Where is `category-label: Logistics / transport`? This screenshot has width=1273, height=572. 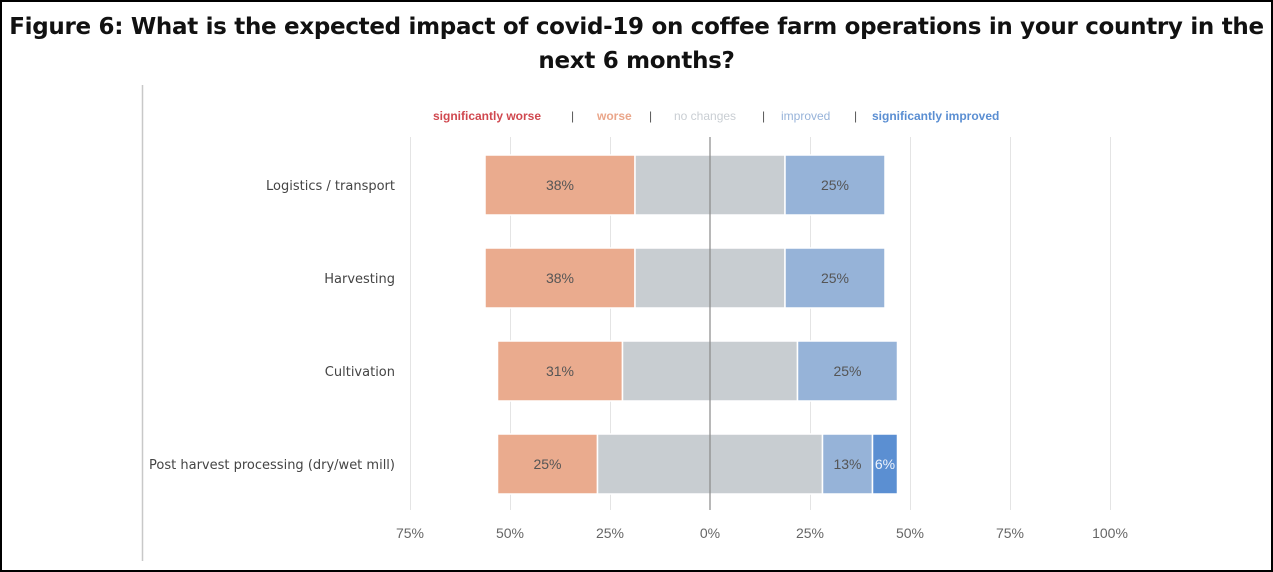
category-label: Logistics / transport is located at coordinates (330, 186).